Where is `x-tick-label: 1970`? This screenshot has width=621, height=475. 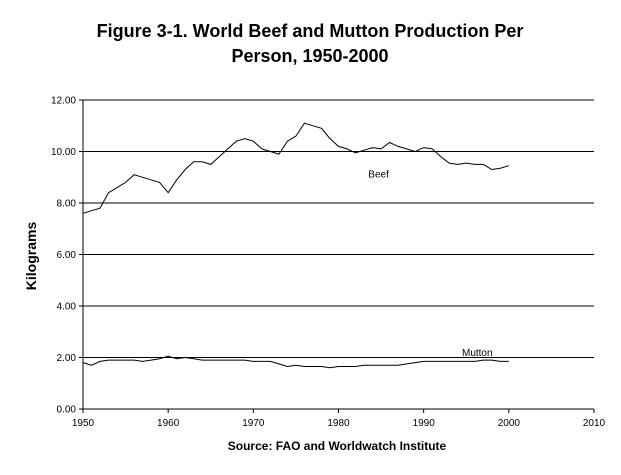
x-tick-label: 1970 is located at coordinates (253, 423).